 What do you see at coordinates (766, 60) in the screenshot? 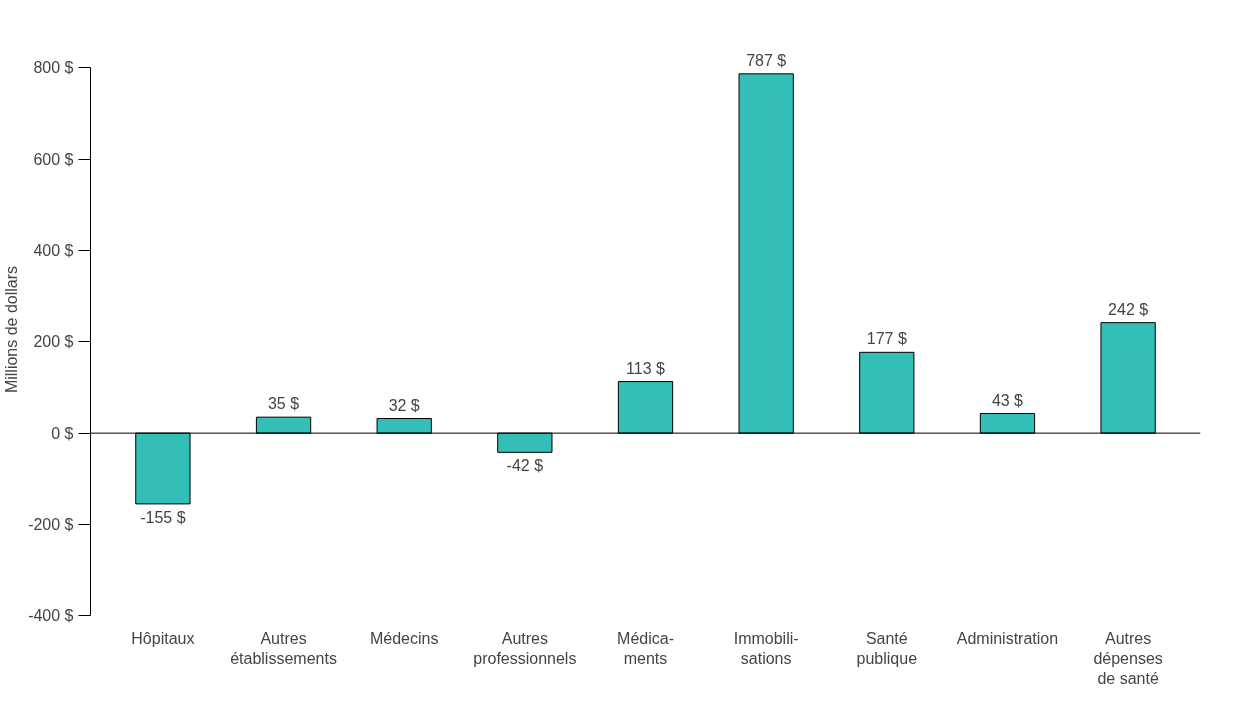
I see `data-label: 787 $` at bounding box center [766, 60].